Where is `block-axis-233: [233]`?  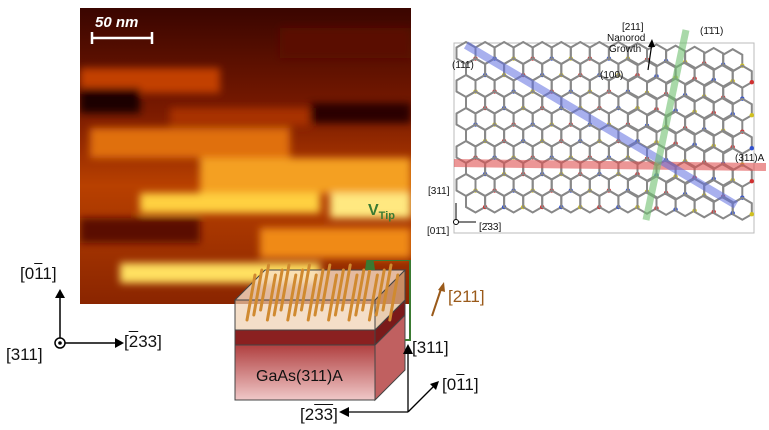
block-axis-233: [233] is located at coordinates (319, 414).